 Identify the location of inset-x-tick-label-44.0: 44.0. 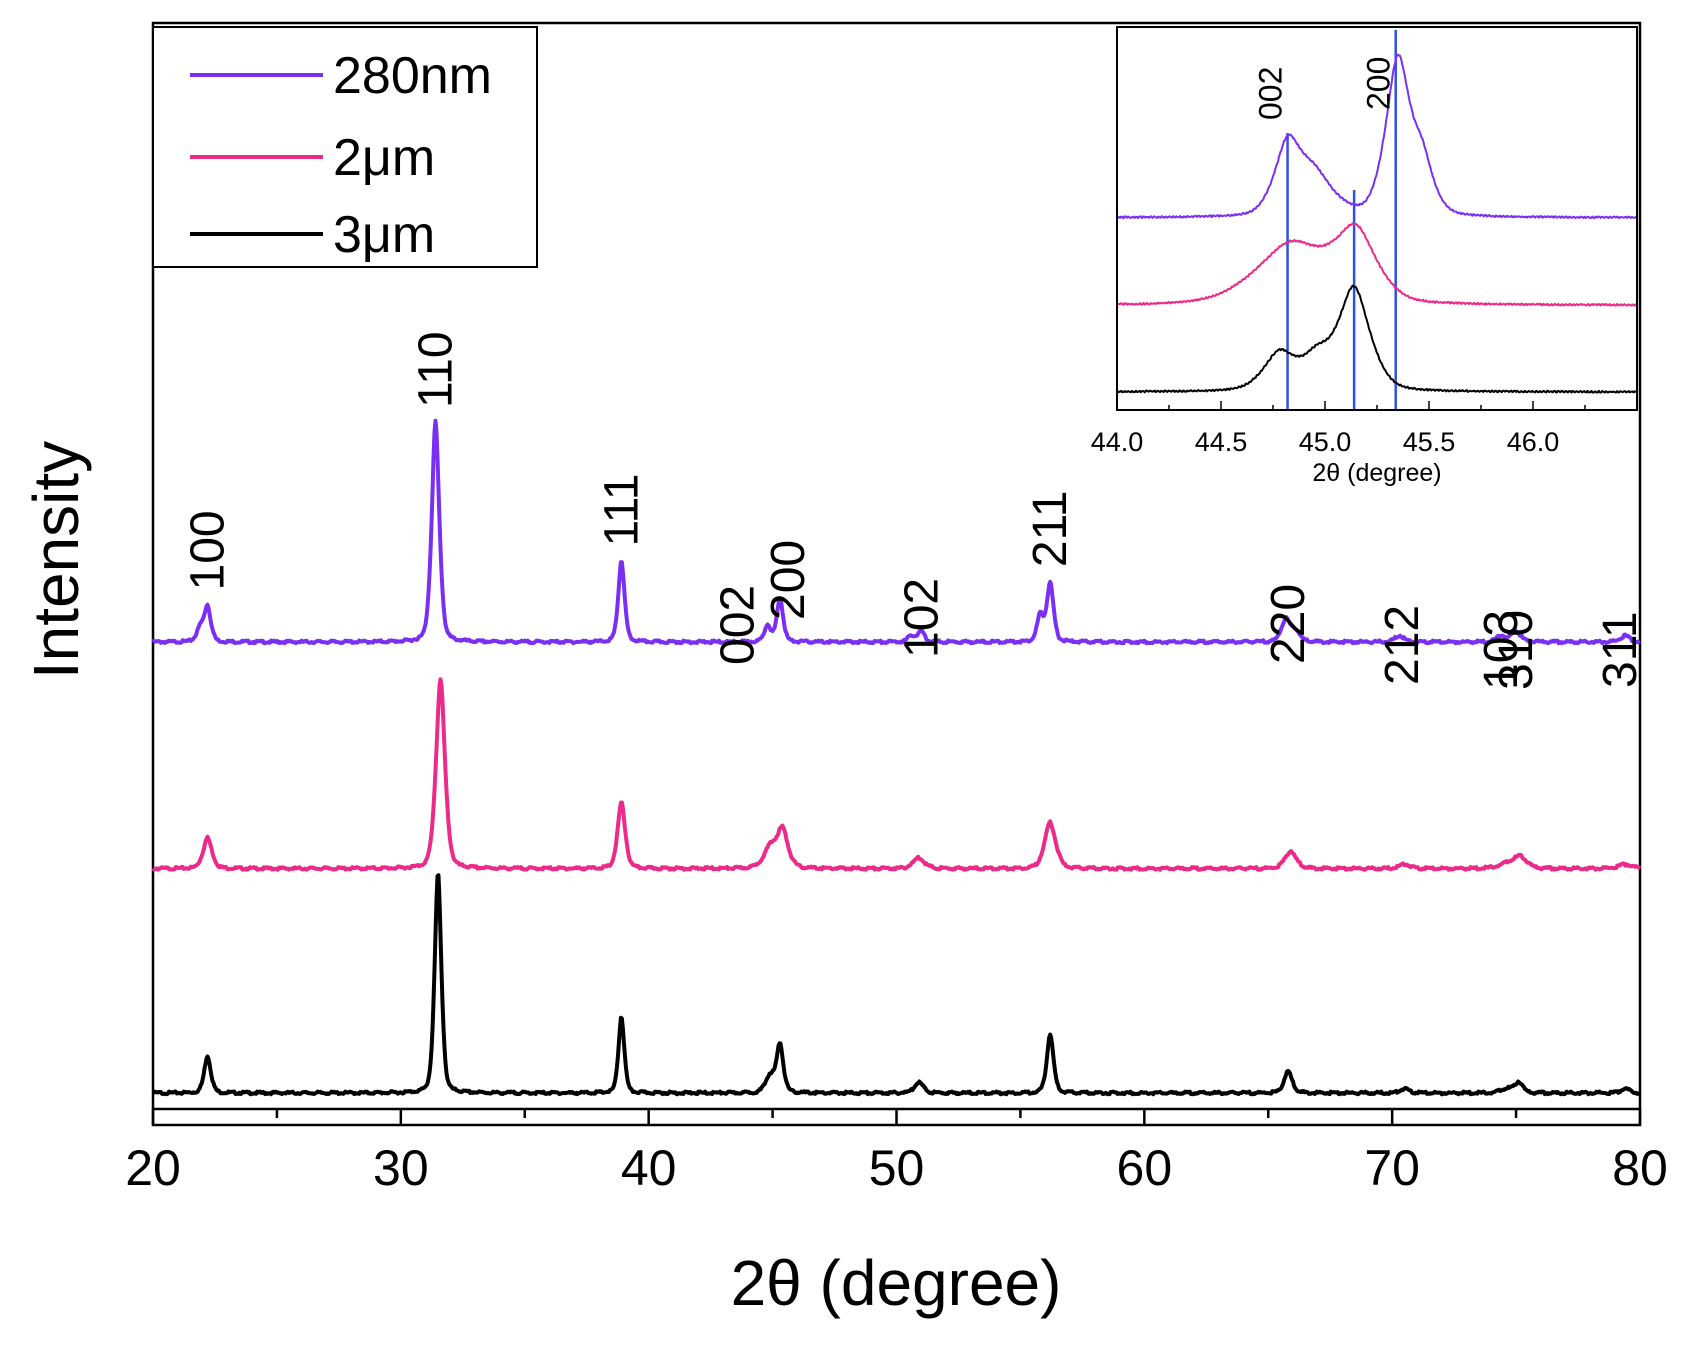
(1117, 442).